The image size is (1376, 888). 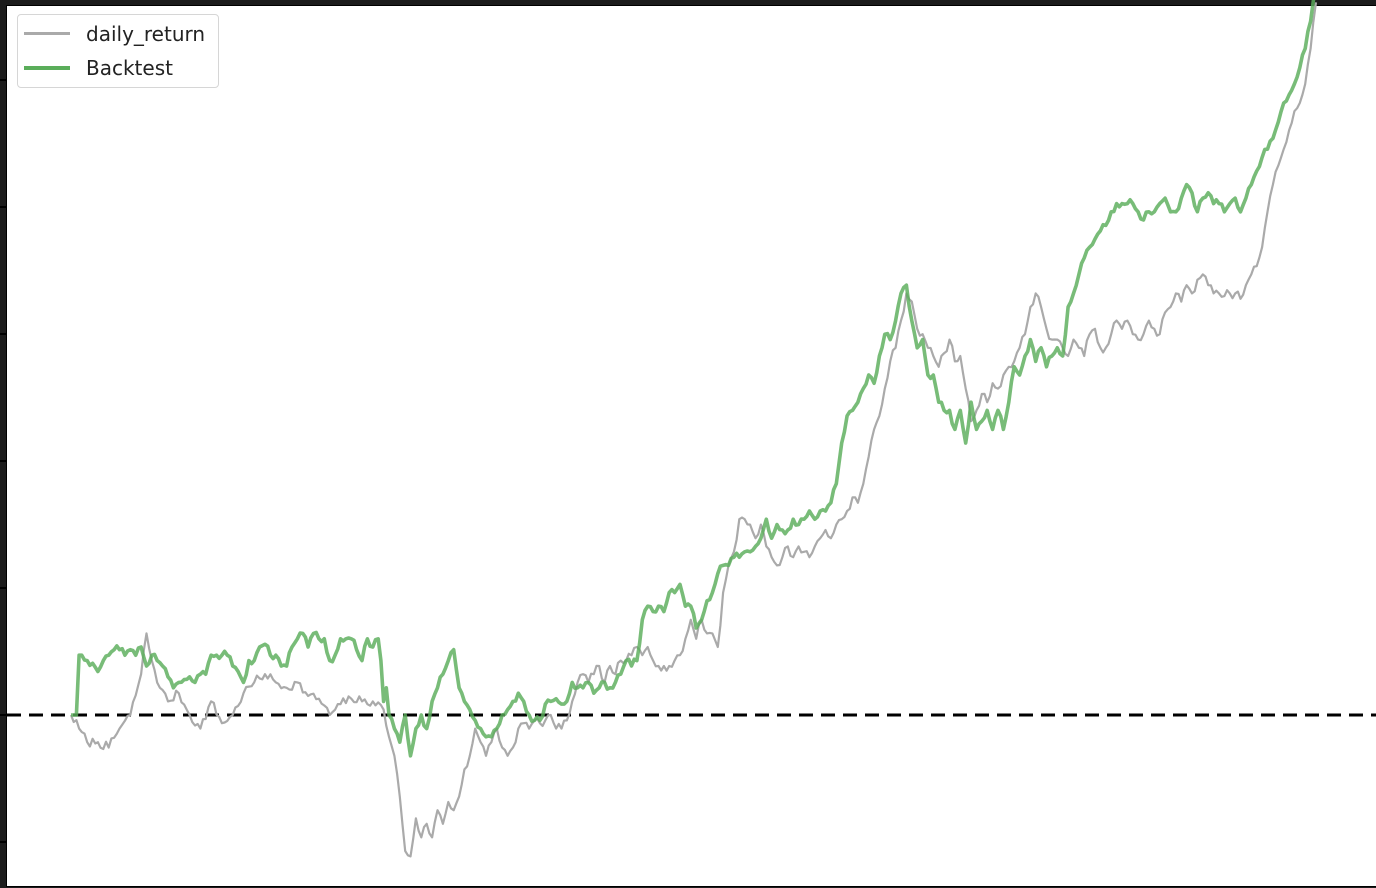 I want to click on legend-swatch-daily-return, so click(x=47, y=33).